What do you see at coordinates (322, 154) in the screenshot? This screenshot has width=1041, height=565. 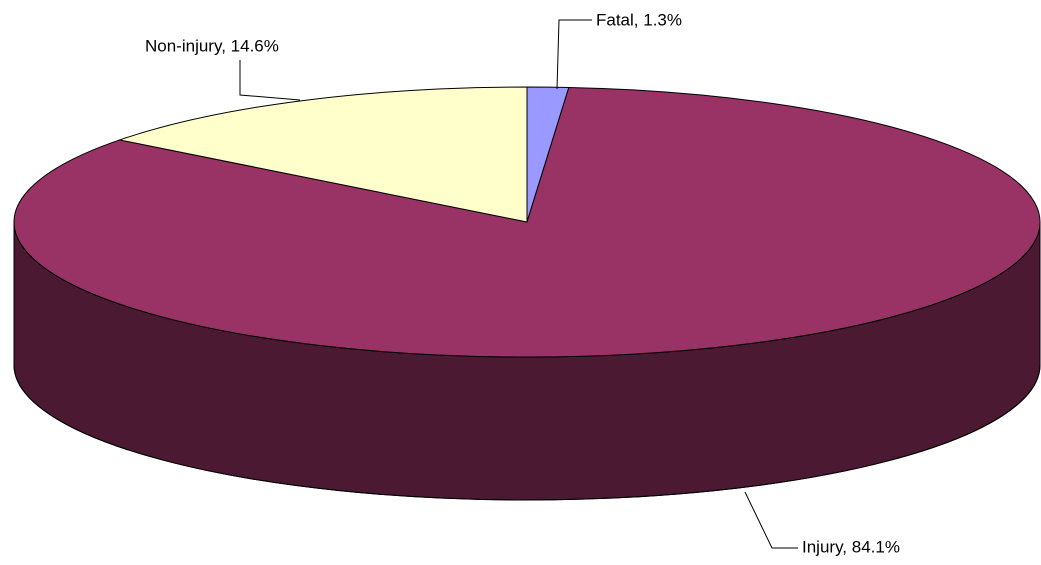 I see `slice` at bounding box center [322, 154].